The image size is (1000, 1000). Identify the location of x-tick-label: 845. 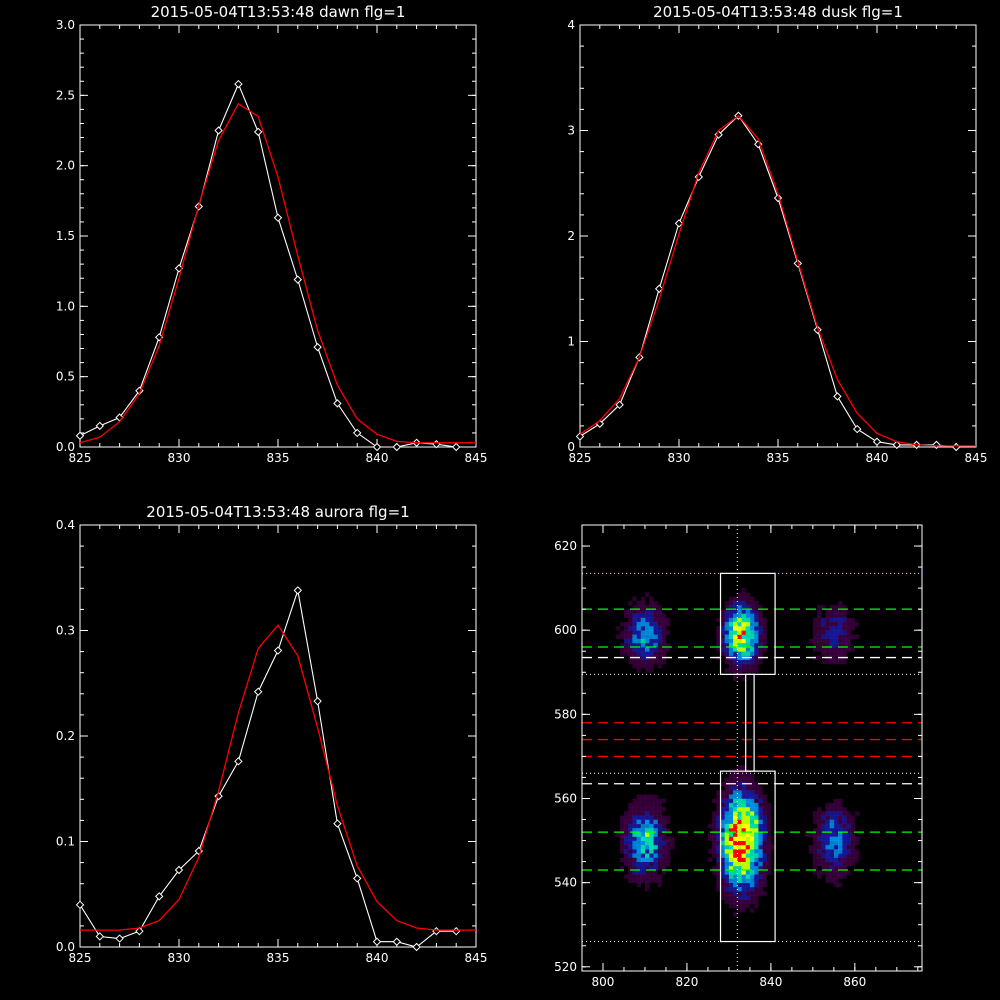
(476, 458).